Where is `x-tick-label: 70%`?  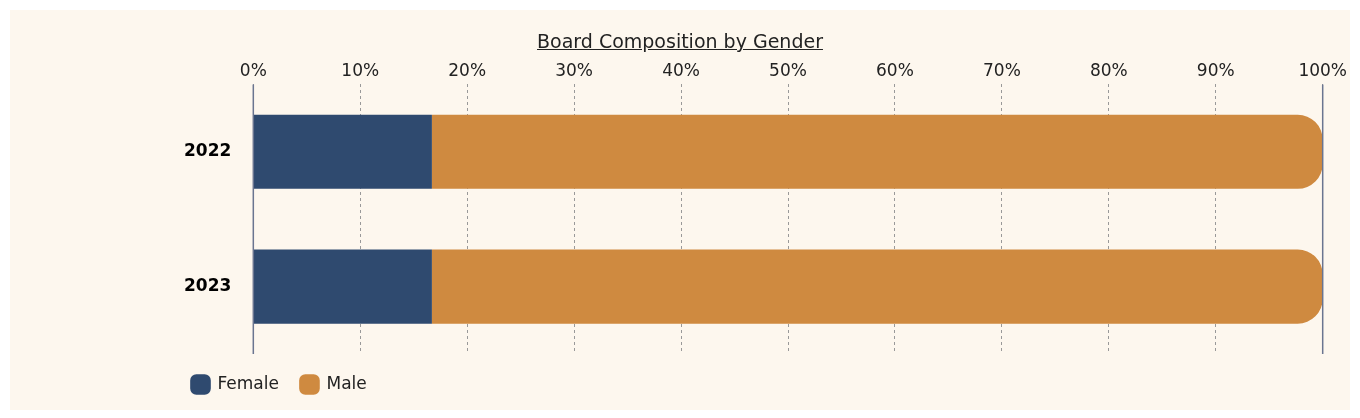
x-tick-label: 70% is located at coordinates (1001, 69).